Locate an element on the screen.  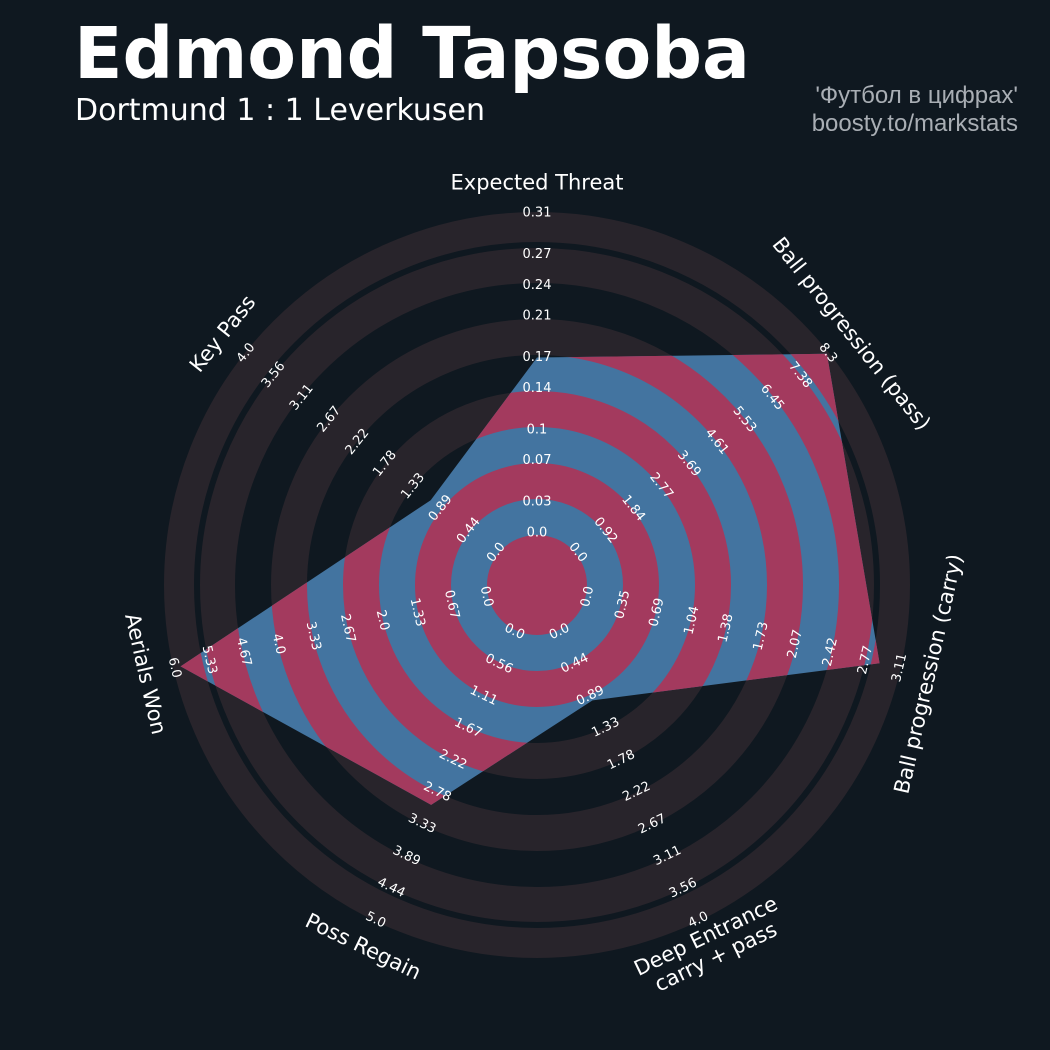
tick-label: 2.42 is located at coordinates (830, 652).